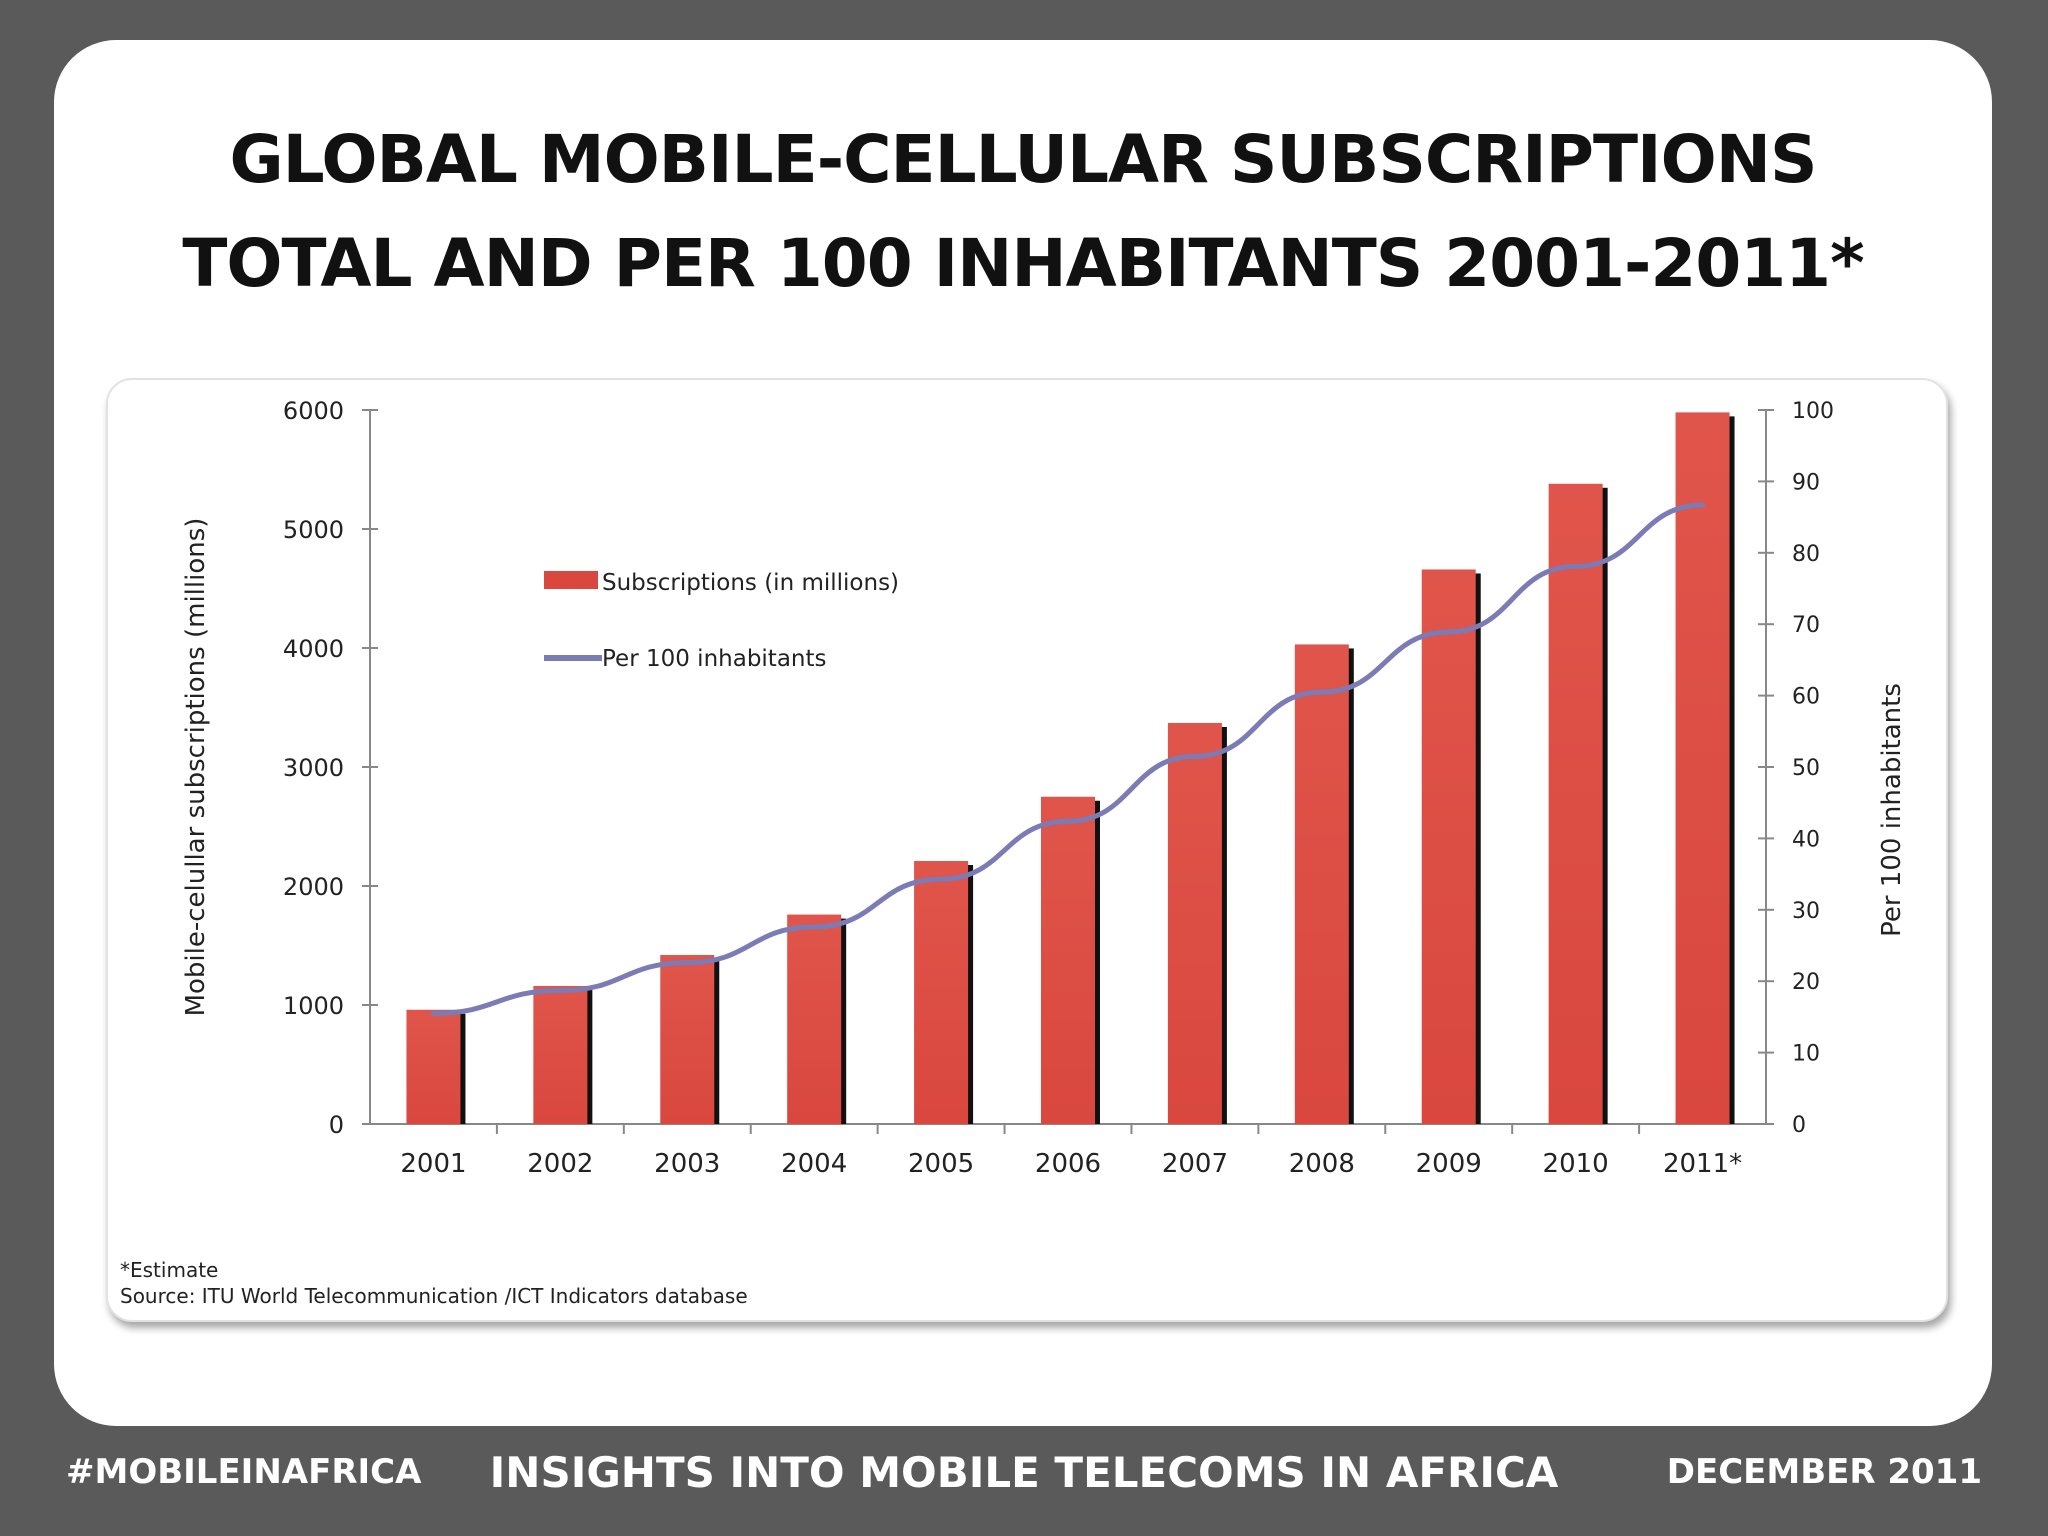  I want to click on slide-title-line-1: GLOBAL MOBILE-CELLULAR SUBSCRIPTIONS, so click(1023, 159).